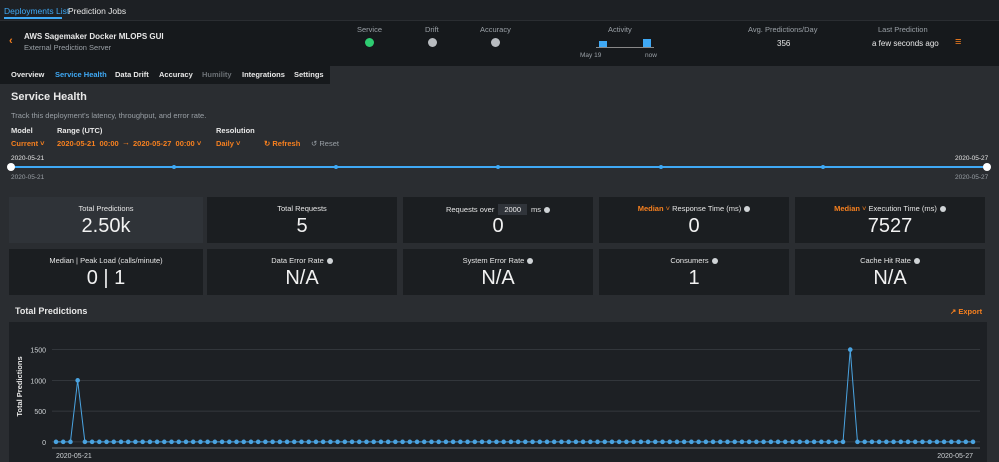 The width and height of the screenshot is (999, 462). Describe the element at coordinates (36, 11) in the screenshot. I see `nav-tab: Deployments List` at that location.